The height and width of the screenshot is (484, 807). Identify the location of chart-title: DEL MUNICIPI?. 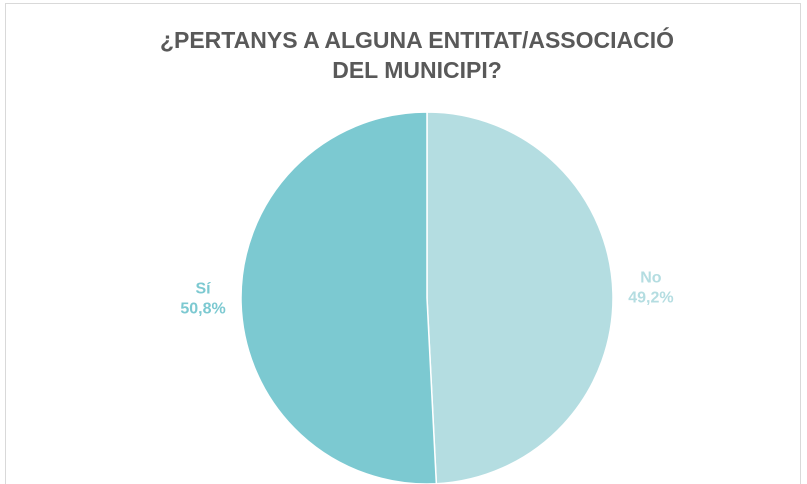
(417, 70).